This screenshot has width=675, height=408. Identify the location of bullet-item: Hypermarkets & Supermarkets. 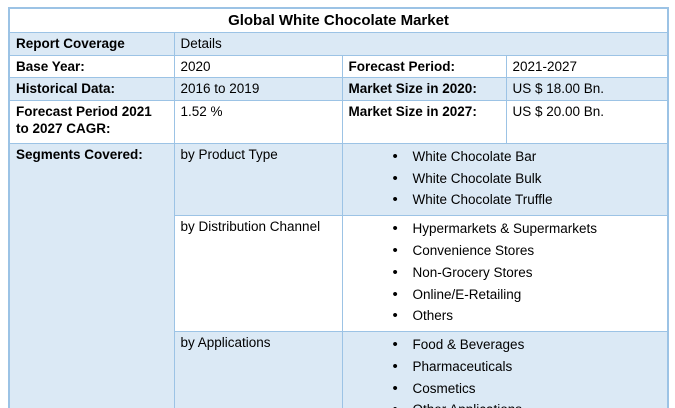
(527, 230).